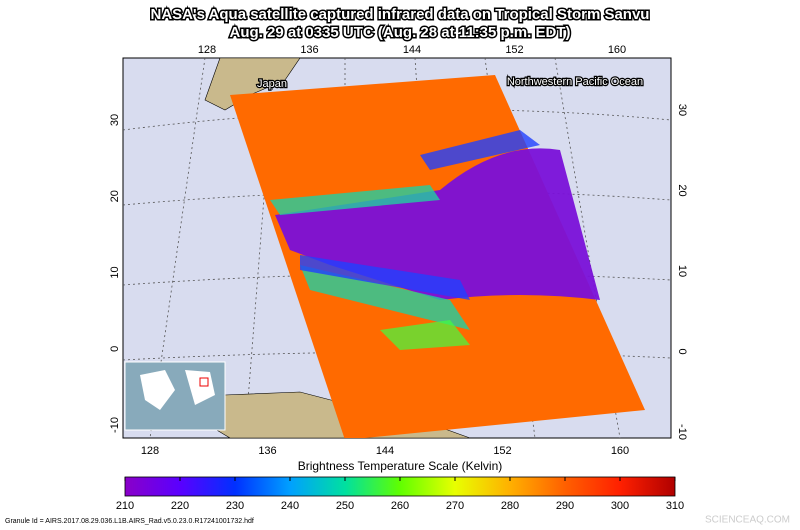  What do you see at coordinates (575, 82) in the screenshot?
I see `map-label: Northwestern Pacific Ocean` at bounding box center [575, 82].